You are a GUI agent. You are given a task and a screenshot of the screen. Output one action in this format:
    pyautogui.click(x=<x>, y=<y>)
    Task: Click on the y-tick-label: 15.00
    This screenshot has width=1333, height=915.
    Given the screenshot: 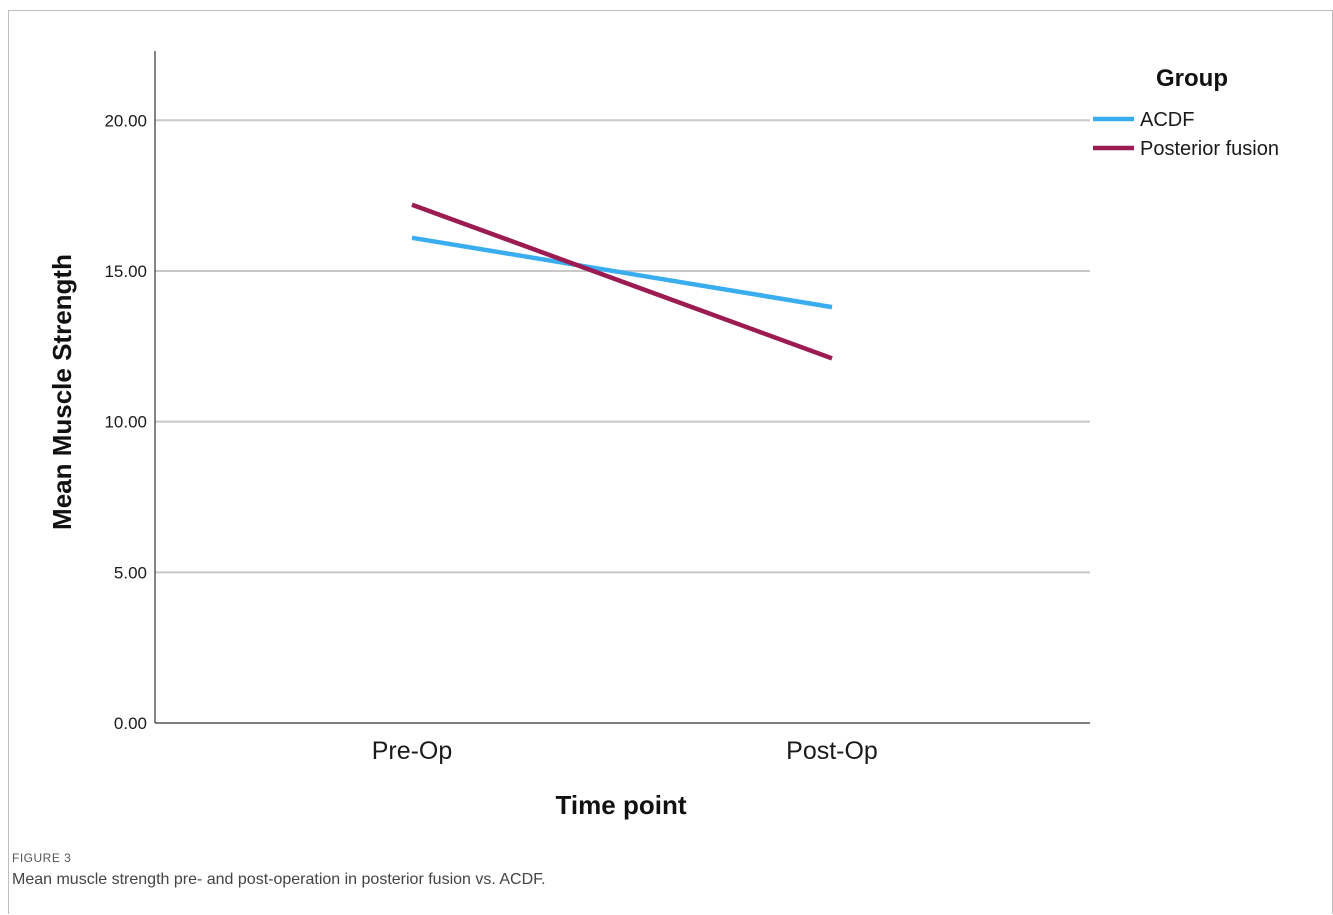 What is the action you would take?
    pyautogui.click(x=125, y=271)
    